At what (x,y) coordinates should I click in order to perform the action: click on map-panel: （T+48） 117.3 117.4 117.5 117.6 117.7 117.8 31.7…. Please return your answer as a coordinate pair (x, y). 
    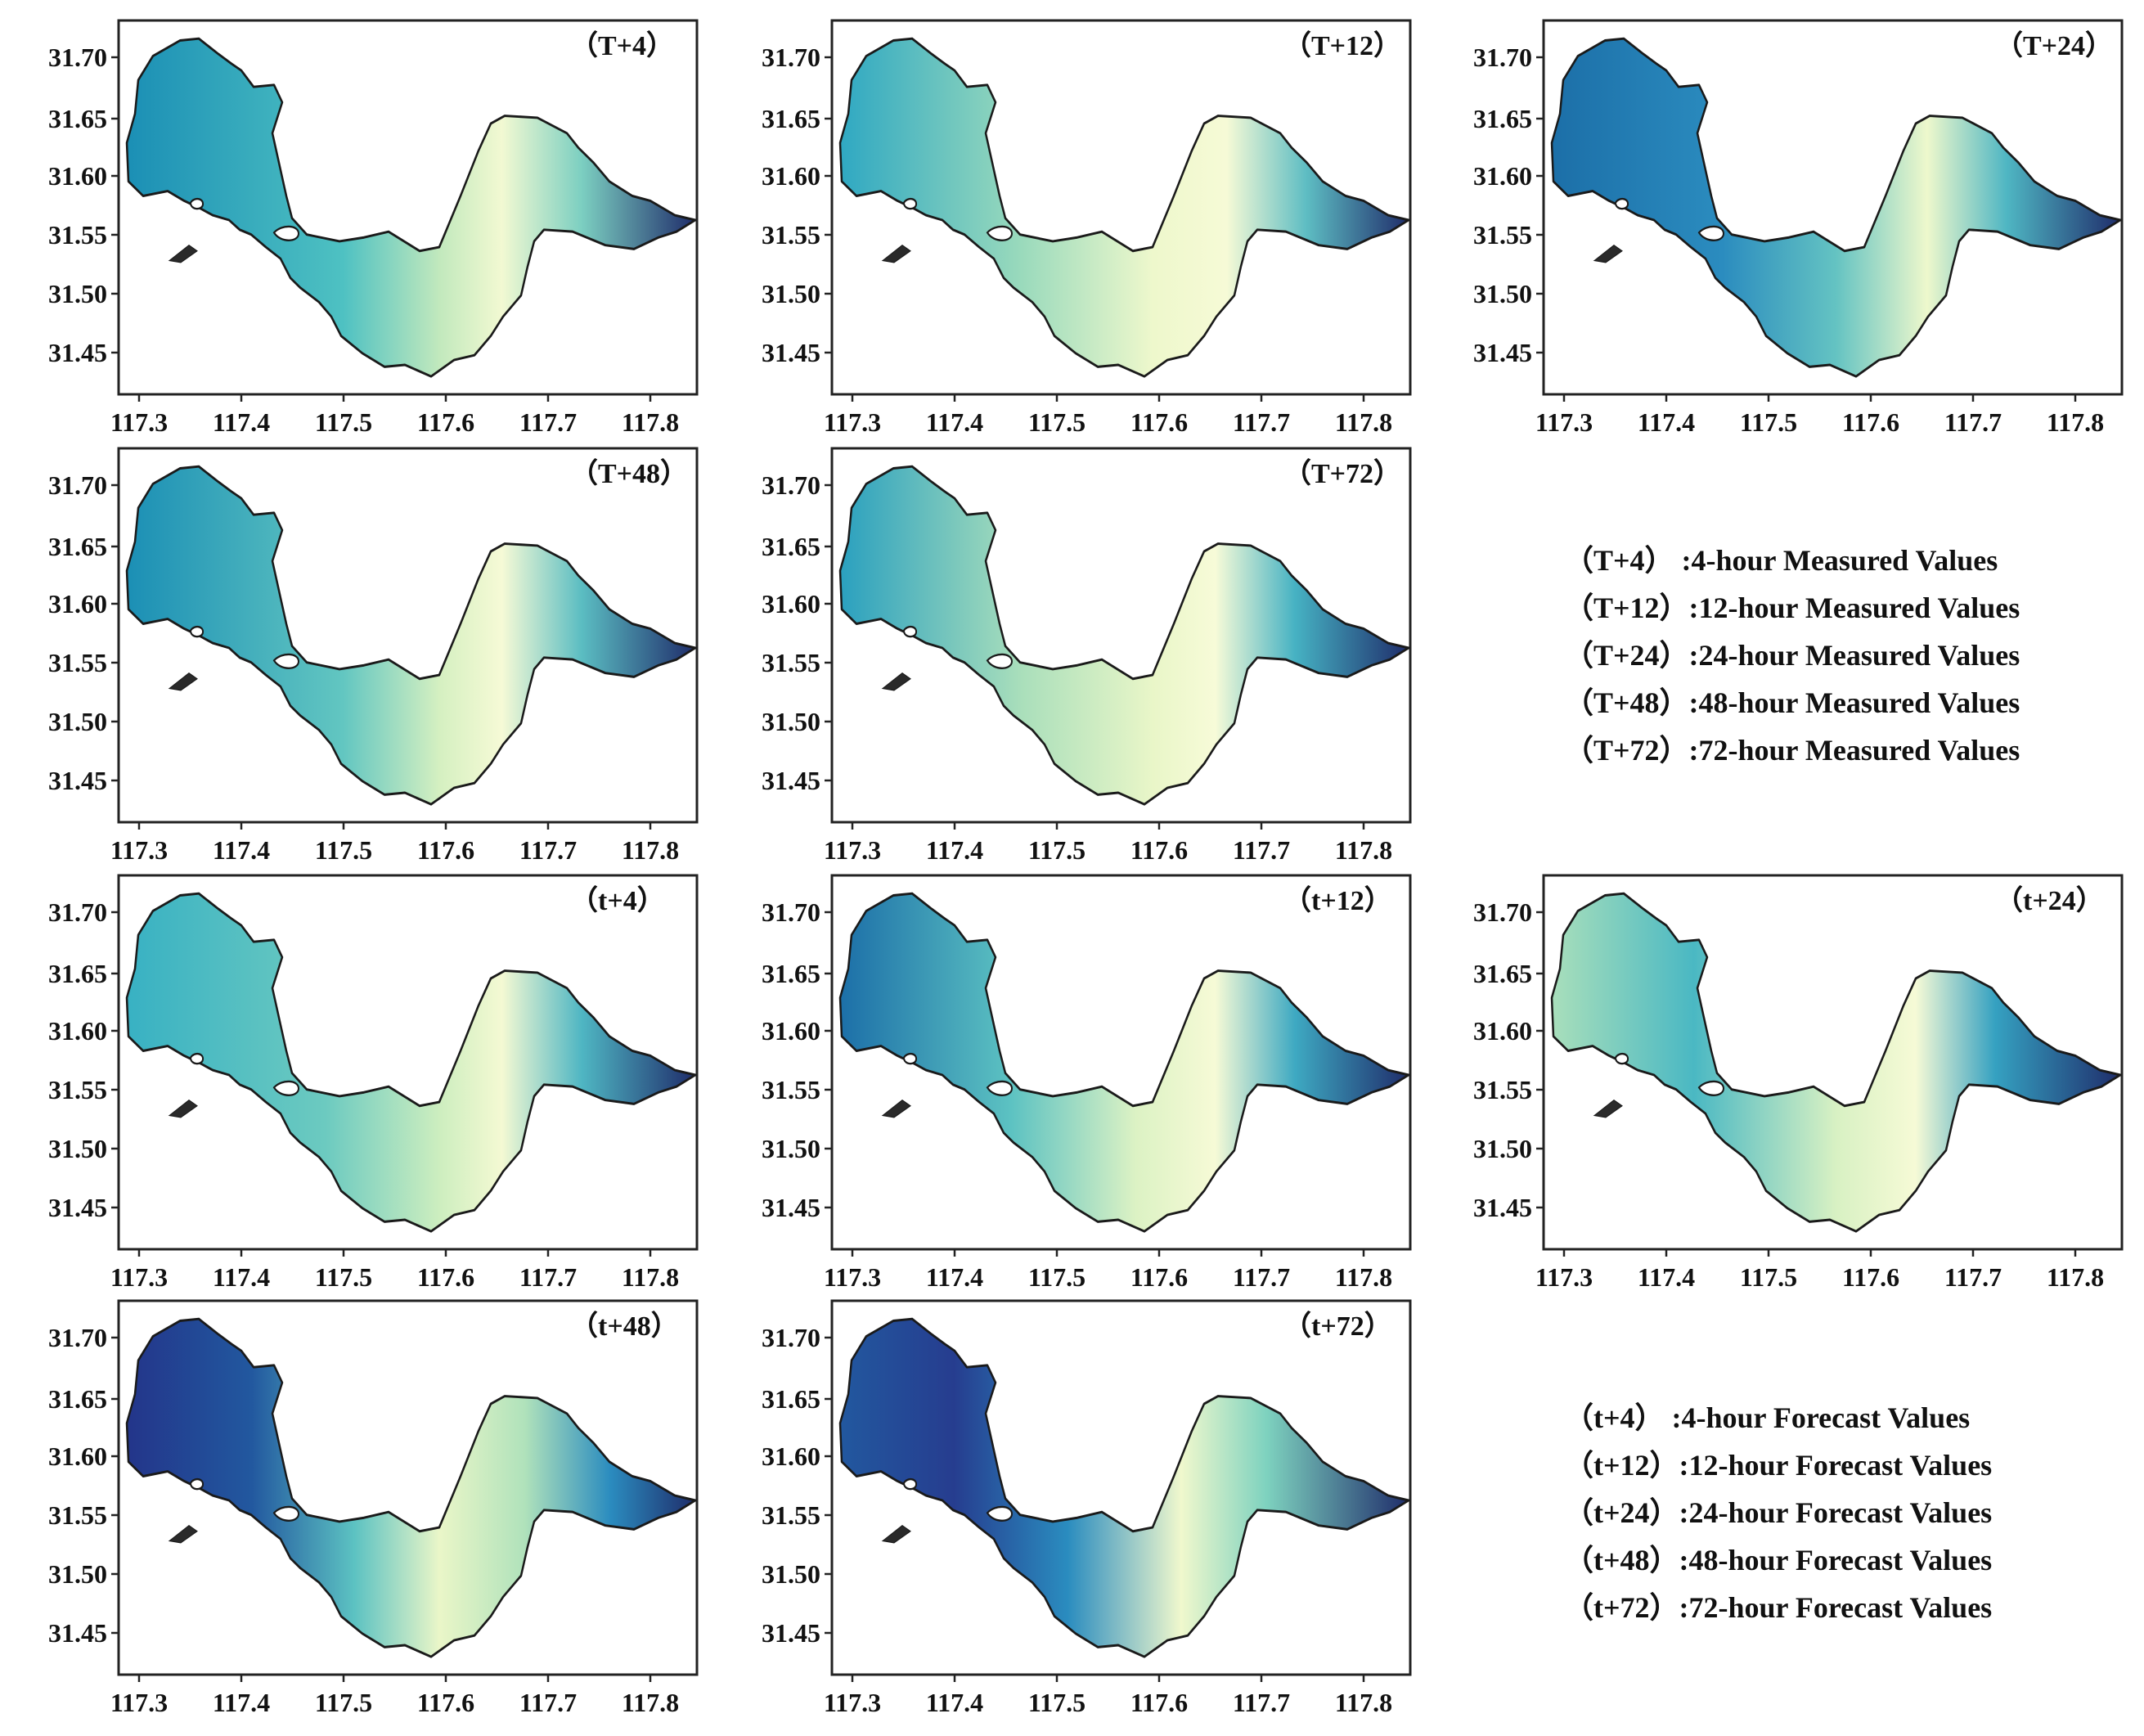
    Looking at the image, I should click on (374, 656).